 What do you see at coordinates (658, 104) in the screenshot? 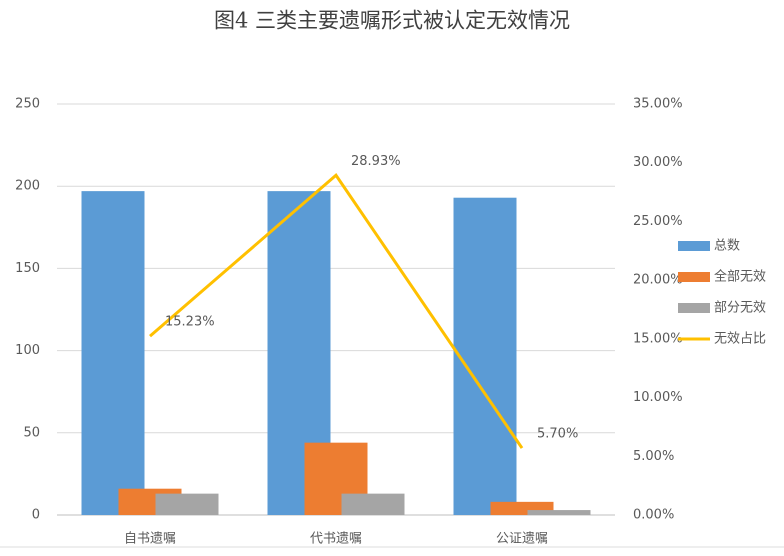
I see `y2-tick-label: 35.00%` at bounding box center [658, 104].